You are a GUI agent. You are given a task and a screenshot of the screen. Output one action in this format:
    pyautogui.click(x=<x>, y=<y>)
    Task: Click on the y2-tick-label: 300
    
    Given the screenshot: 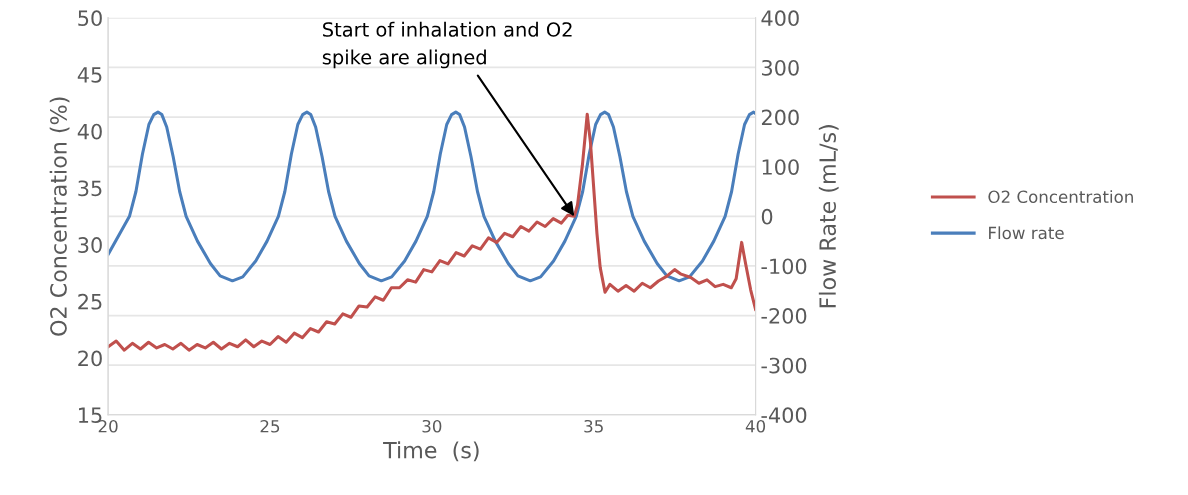 What is the action you would take?
    pyautogui.click(x=780, y=67)
    